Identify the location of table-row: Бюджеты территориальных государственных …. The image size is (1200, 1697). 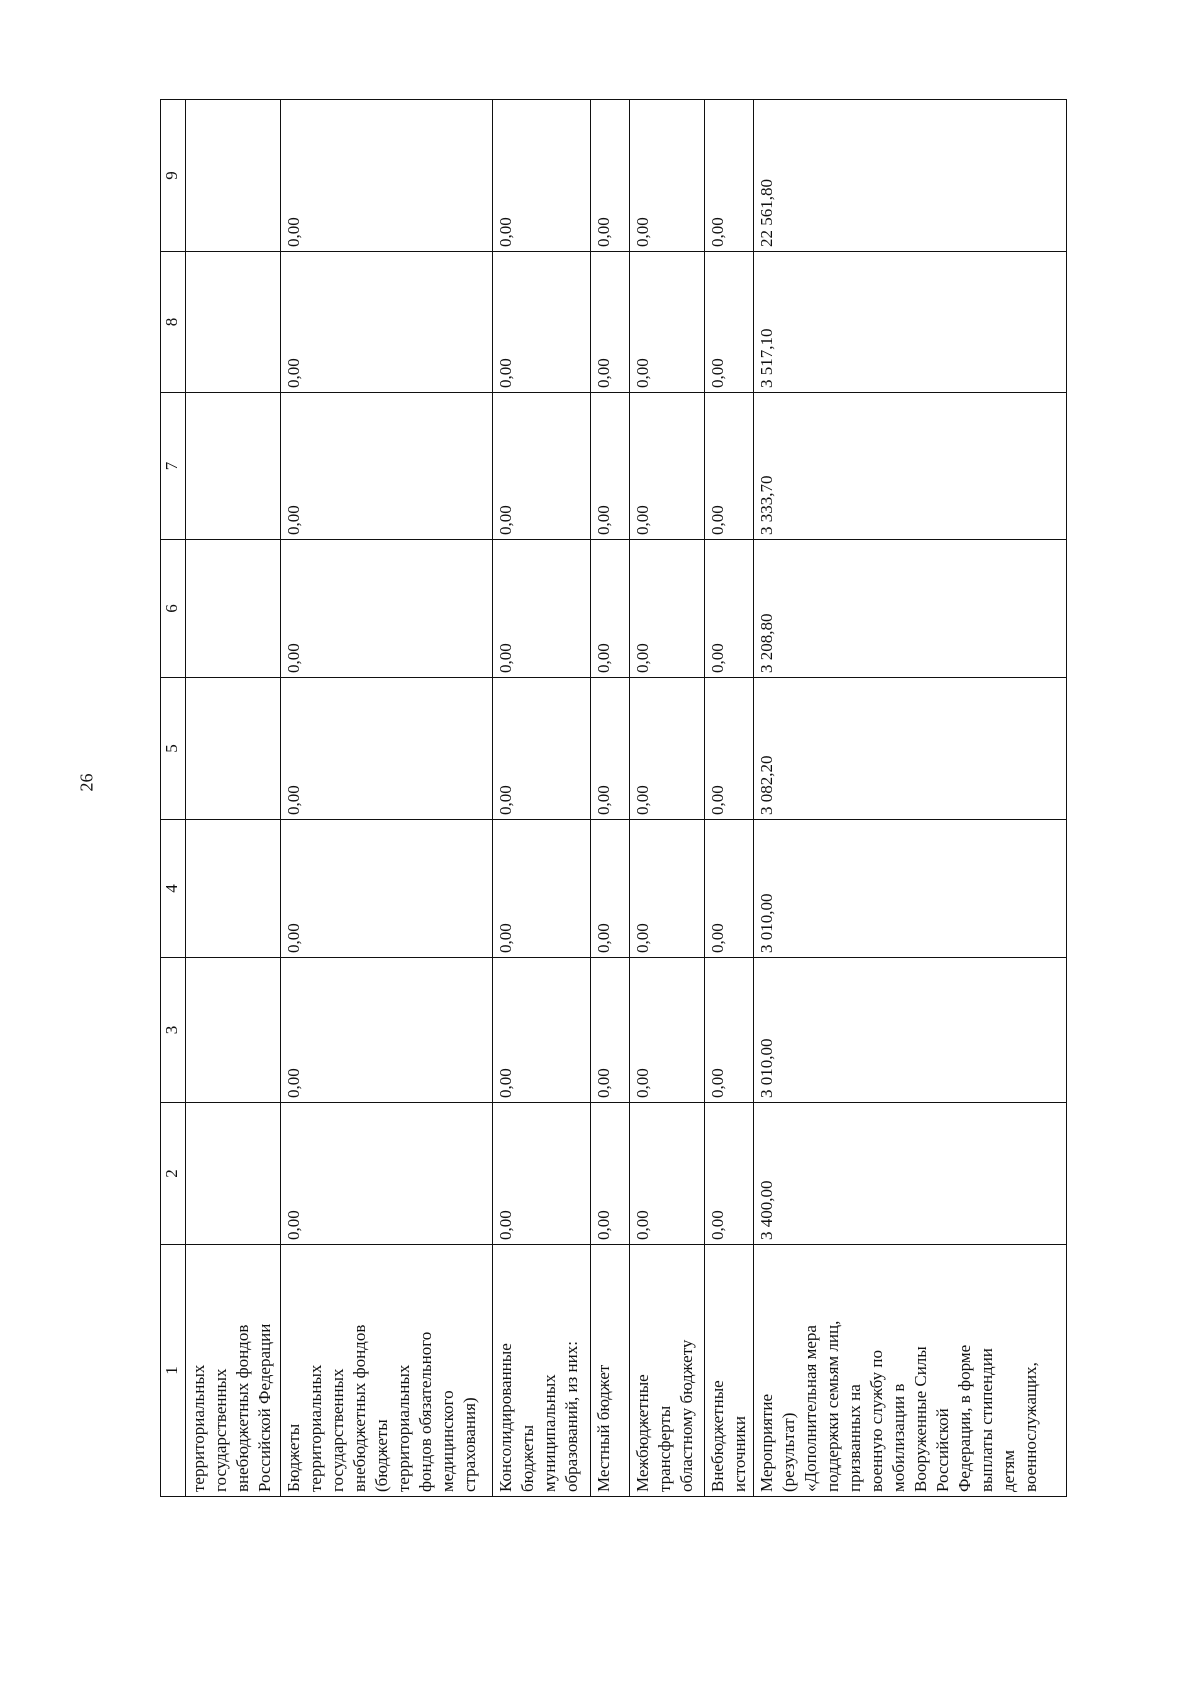
(386, 798).